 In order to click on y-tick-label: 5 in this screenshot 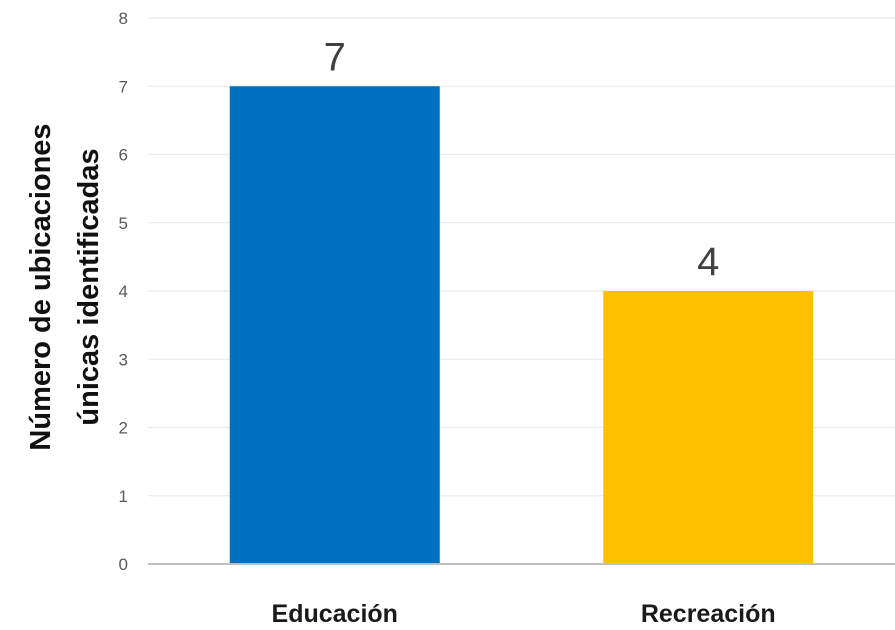, I will do `click(123, 223)`.